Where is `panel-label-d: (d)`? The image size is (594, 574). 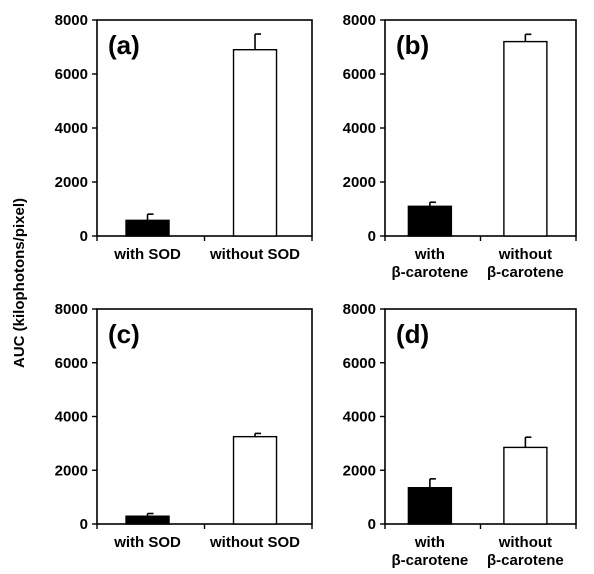
panel-label-d: (d) is located at coordinates (412, 334).